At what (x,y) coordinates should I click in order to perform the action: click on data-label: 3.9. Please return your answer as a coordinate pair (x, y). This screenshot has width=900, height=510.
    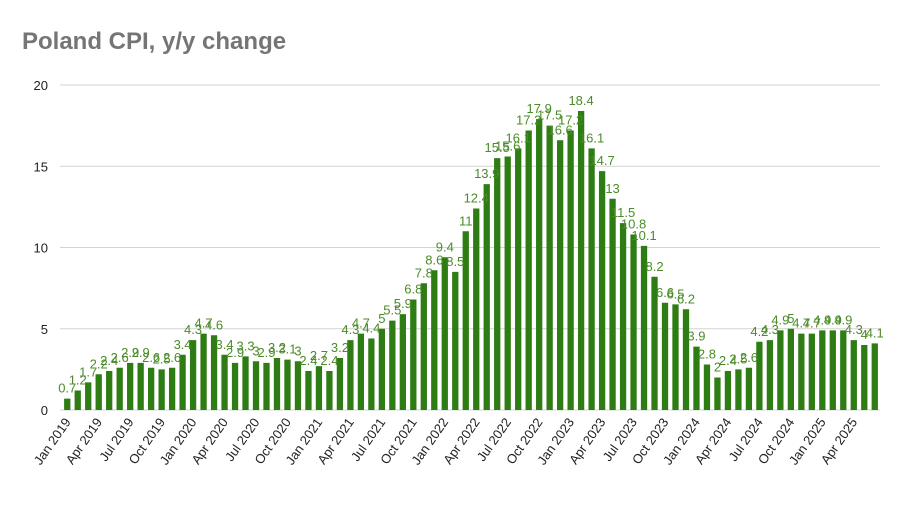
    Looking at the image, I should click on (696, 336).